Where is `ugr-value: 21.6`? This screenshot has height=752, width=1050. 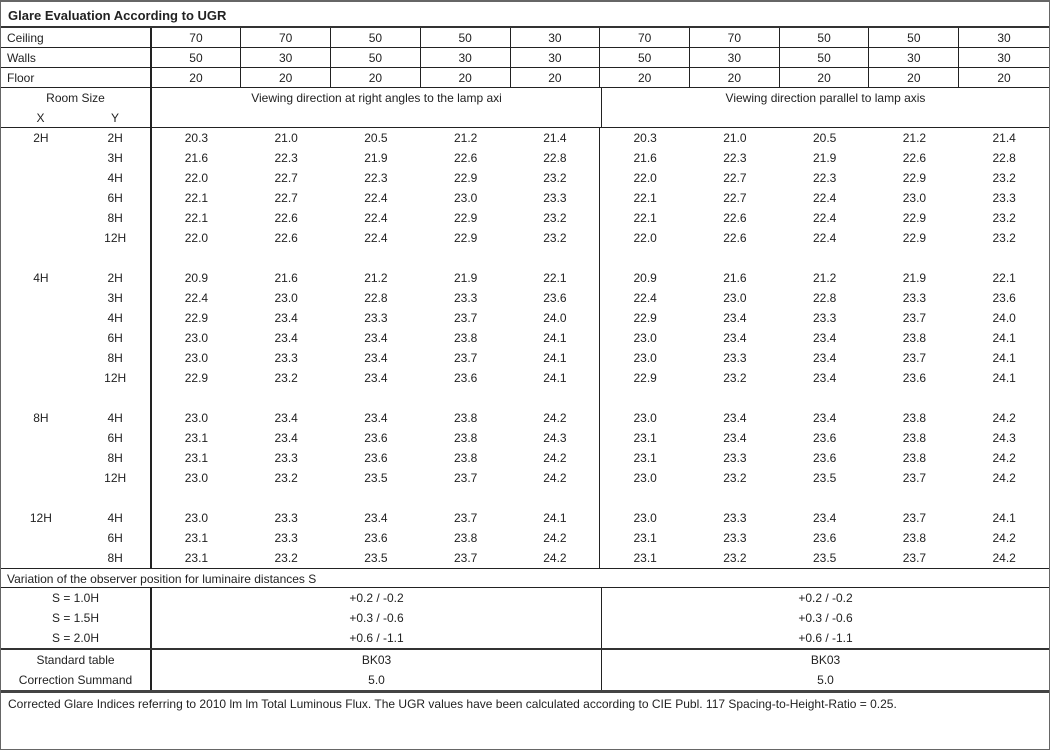
ugr-value: 21.6 is located at coordinates (286, 278).